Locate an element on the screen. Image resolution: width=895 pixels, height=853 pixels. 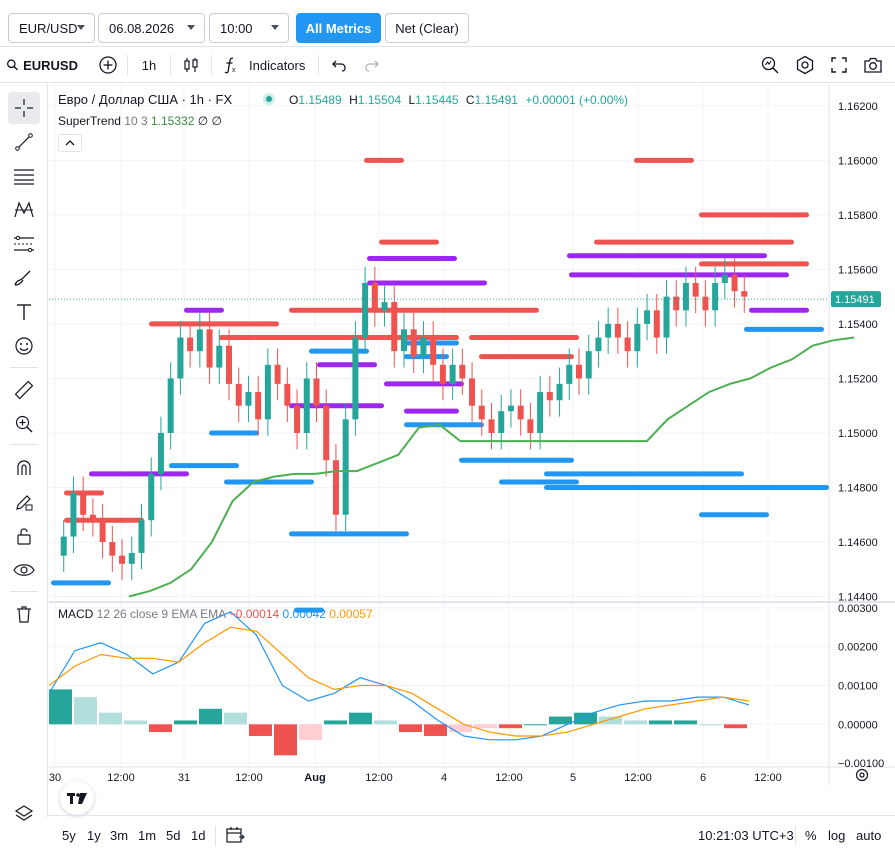
pattern-tool is located at coordinates (24, 210).